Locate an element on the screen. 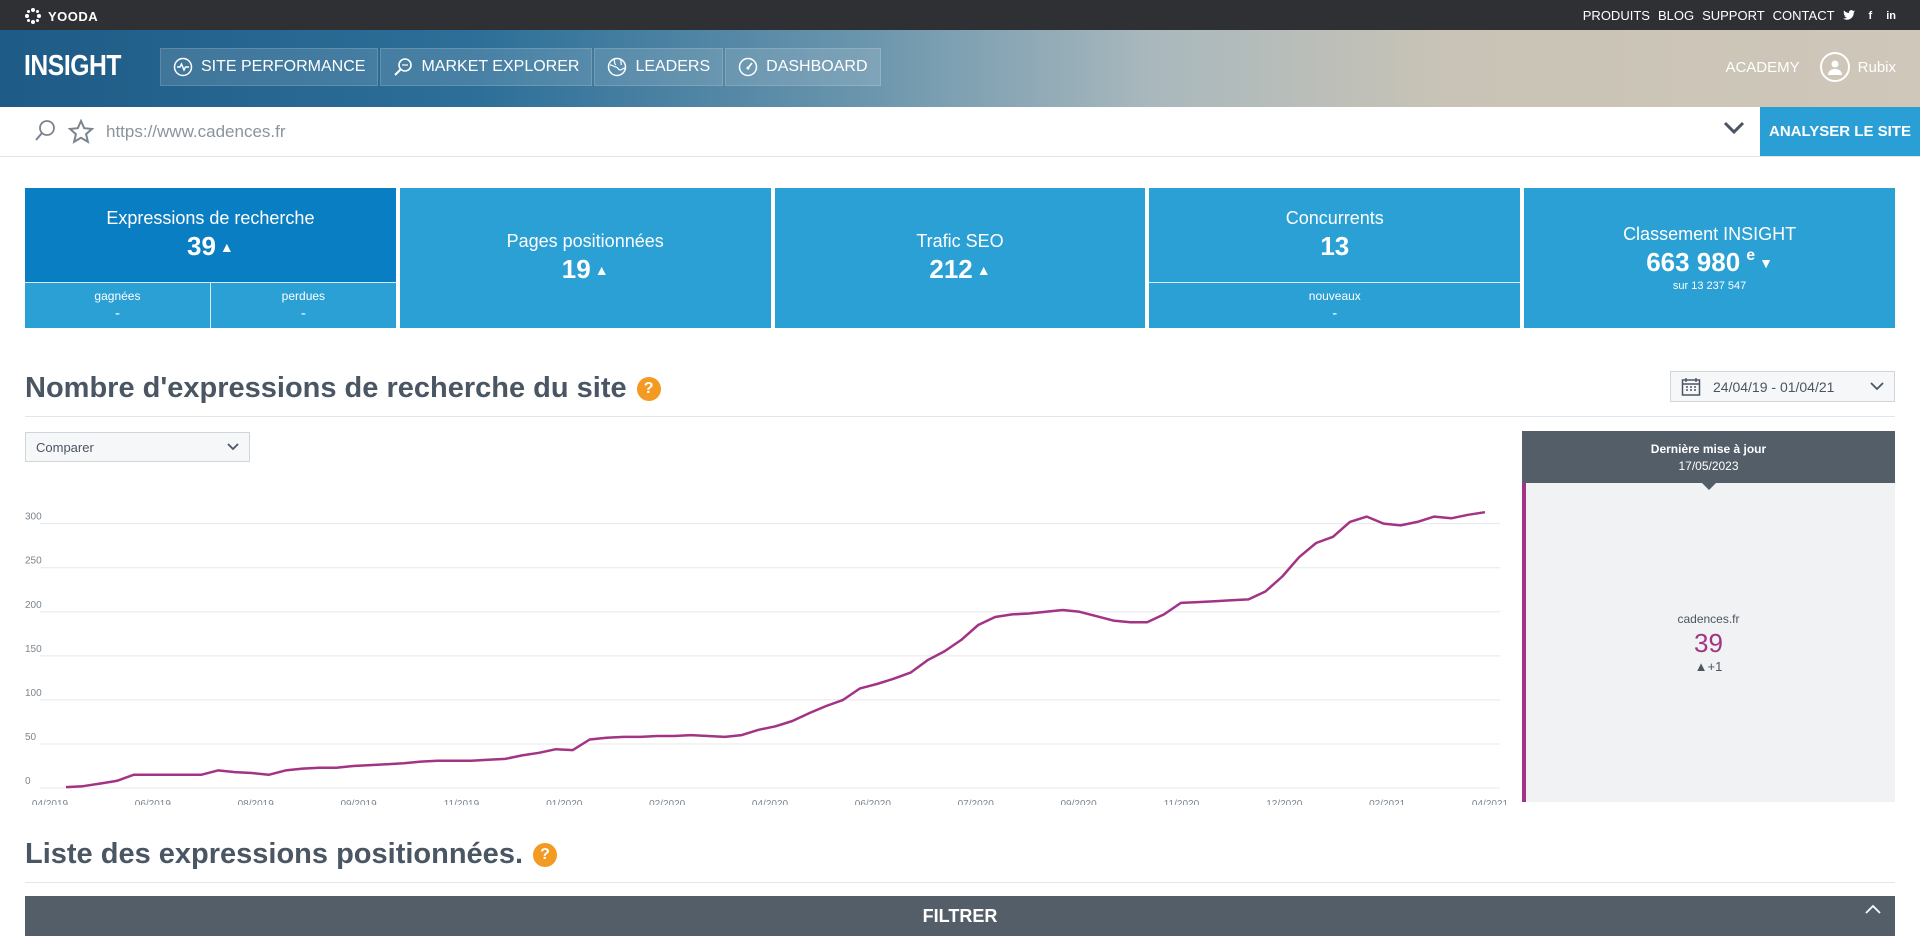 This screenshot has height=936, width=1920. analyse-site-button: ANALYSER LE SITE is located at coordinates (1840, 131).